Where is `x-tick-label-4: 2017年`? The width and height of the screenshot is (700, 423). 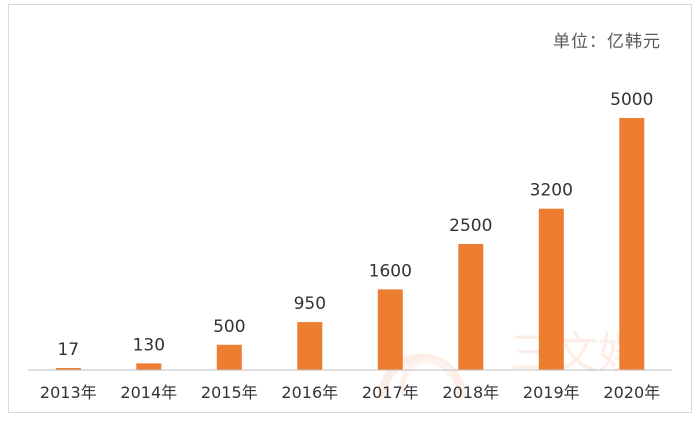 x-tick-label-4: 2017年 is located at coordinates (390, 392).